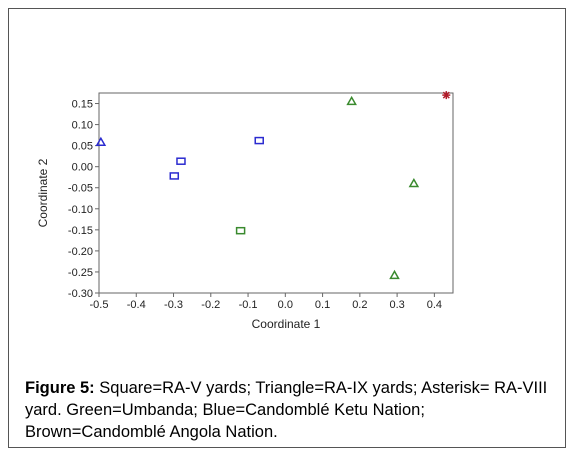 The height and width of the screenshot is (457, 576). Describe the element at coordinates (396, 305) in the screenshot. I see `x-tick-label: 0.3` at that location.